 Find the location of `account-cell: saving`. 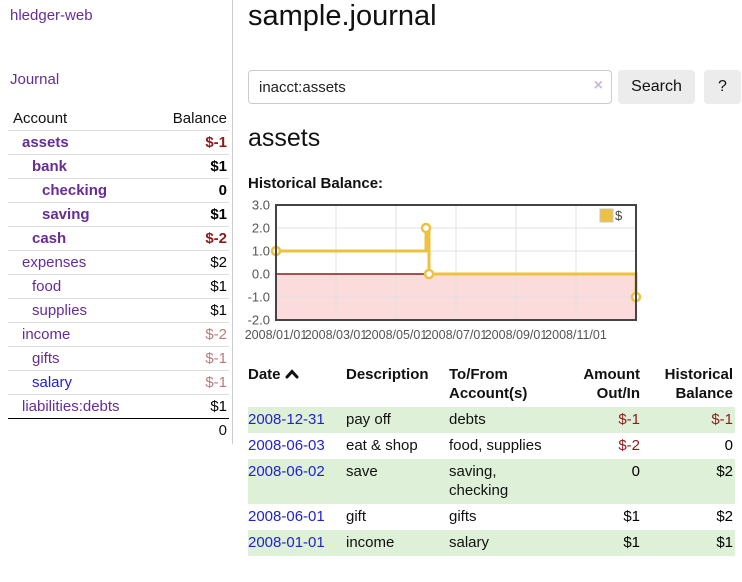

account-cell: saving is located at coordinates (81, 215).